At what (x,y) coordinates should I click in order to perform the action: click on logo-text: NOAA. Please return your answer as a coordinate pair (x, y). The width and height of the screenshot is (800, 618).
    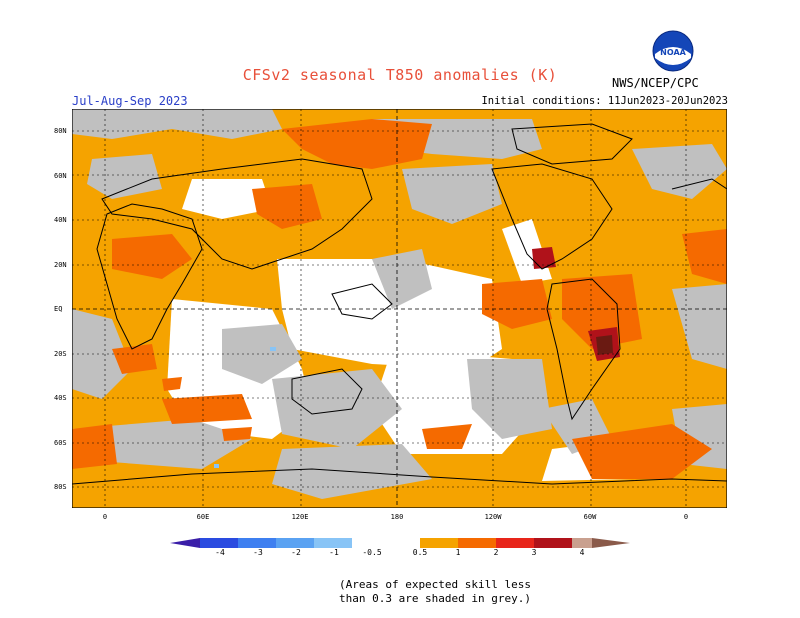
    Looking at the image, I should click on (673, 52).